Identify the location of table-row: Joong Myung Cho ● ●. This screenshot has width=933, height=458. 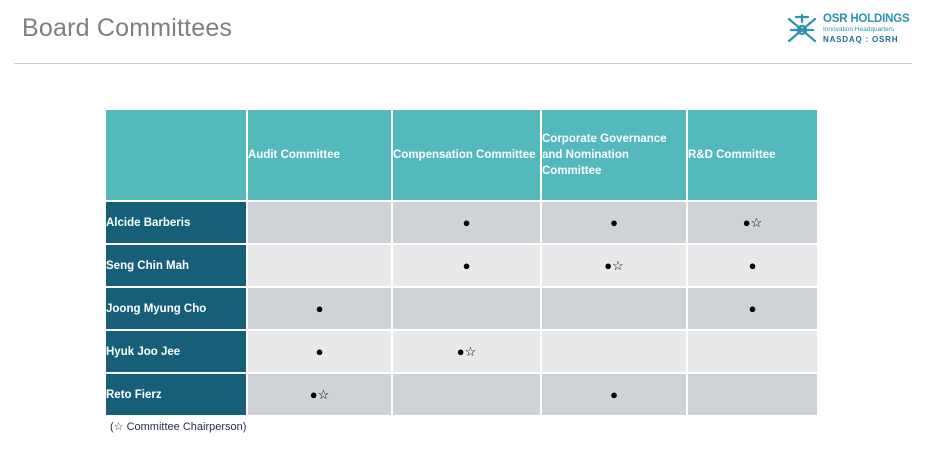
(461, 308).